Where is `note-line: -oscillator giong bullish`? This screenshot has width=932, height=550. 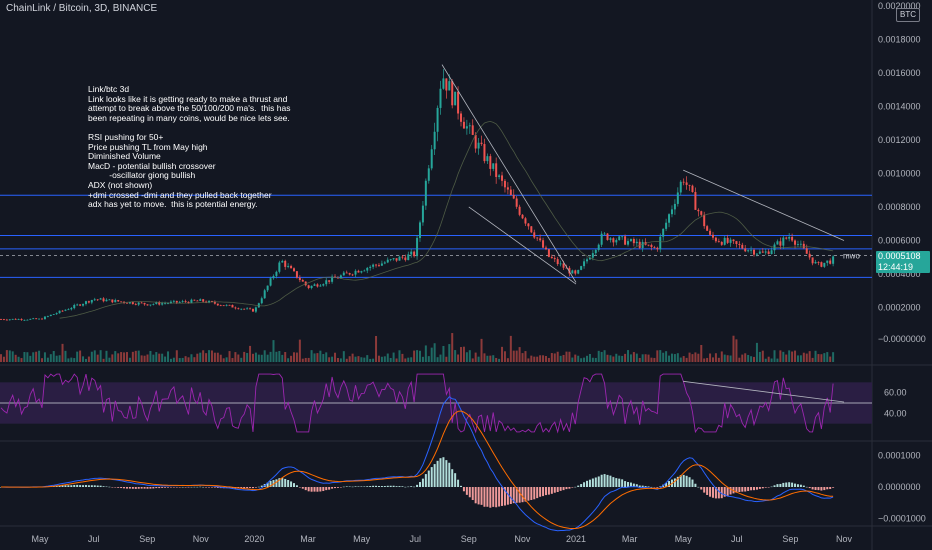 note-line: -oscillator giong bullish is located at coordinates (142, 175).